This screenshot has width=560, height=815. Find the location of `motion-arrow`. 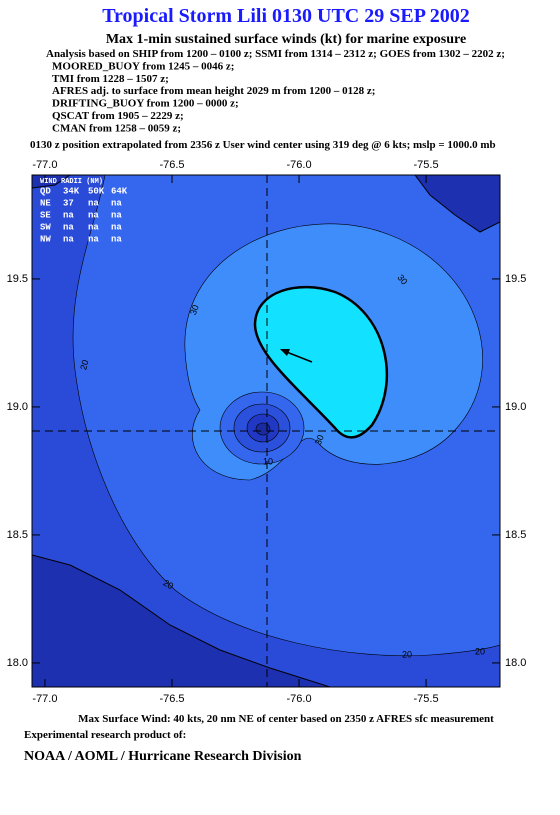

motion-arrow is located at coordinates (298, 356).